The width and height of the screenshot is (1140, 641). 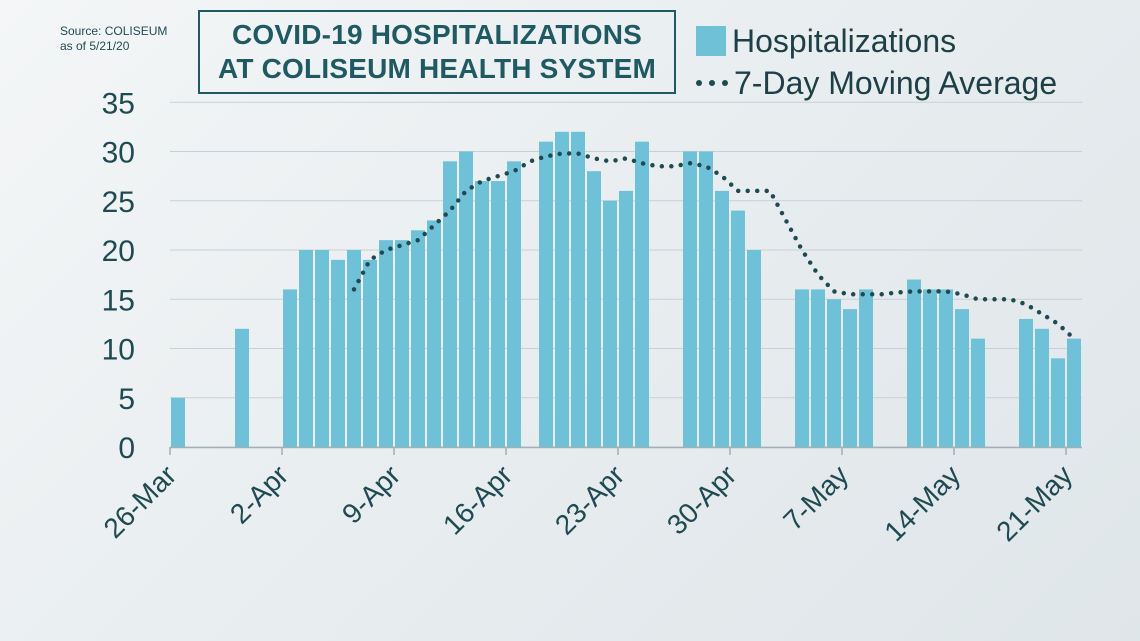 What do you see at coordinates (844, 40) in the screenshot?
I see `legend-label-hospitalizations: Hospitalizations` at bounding box center [844, 40].